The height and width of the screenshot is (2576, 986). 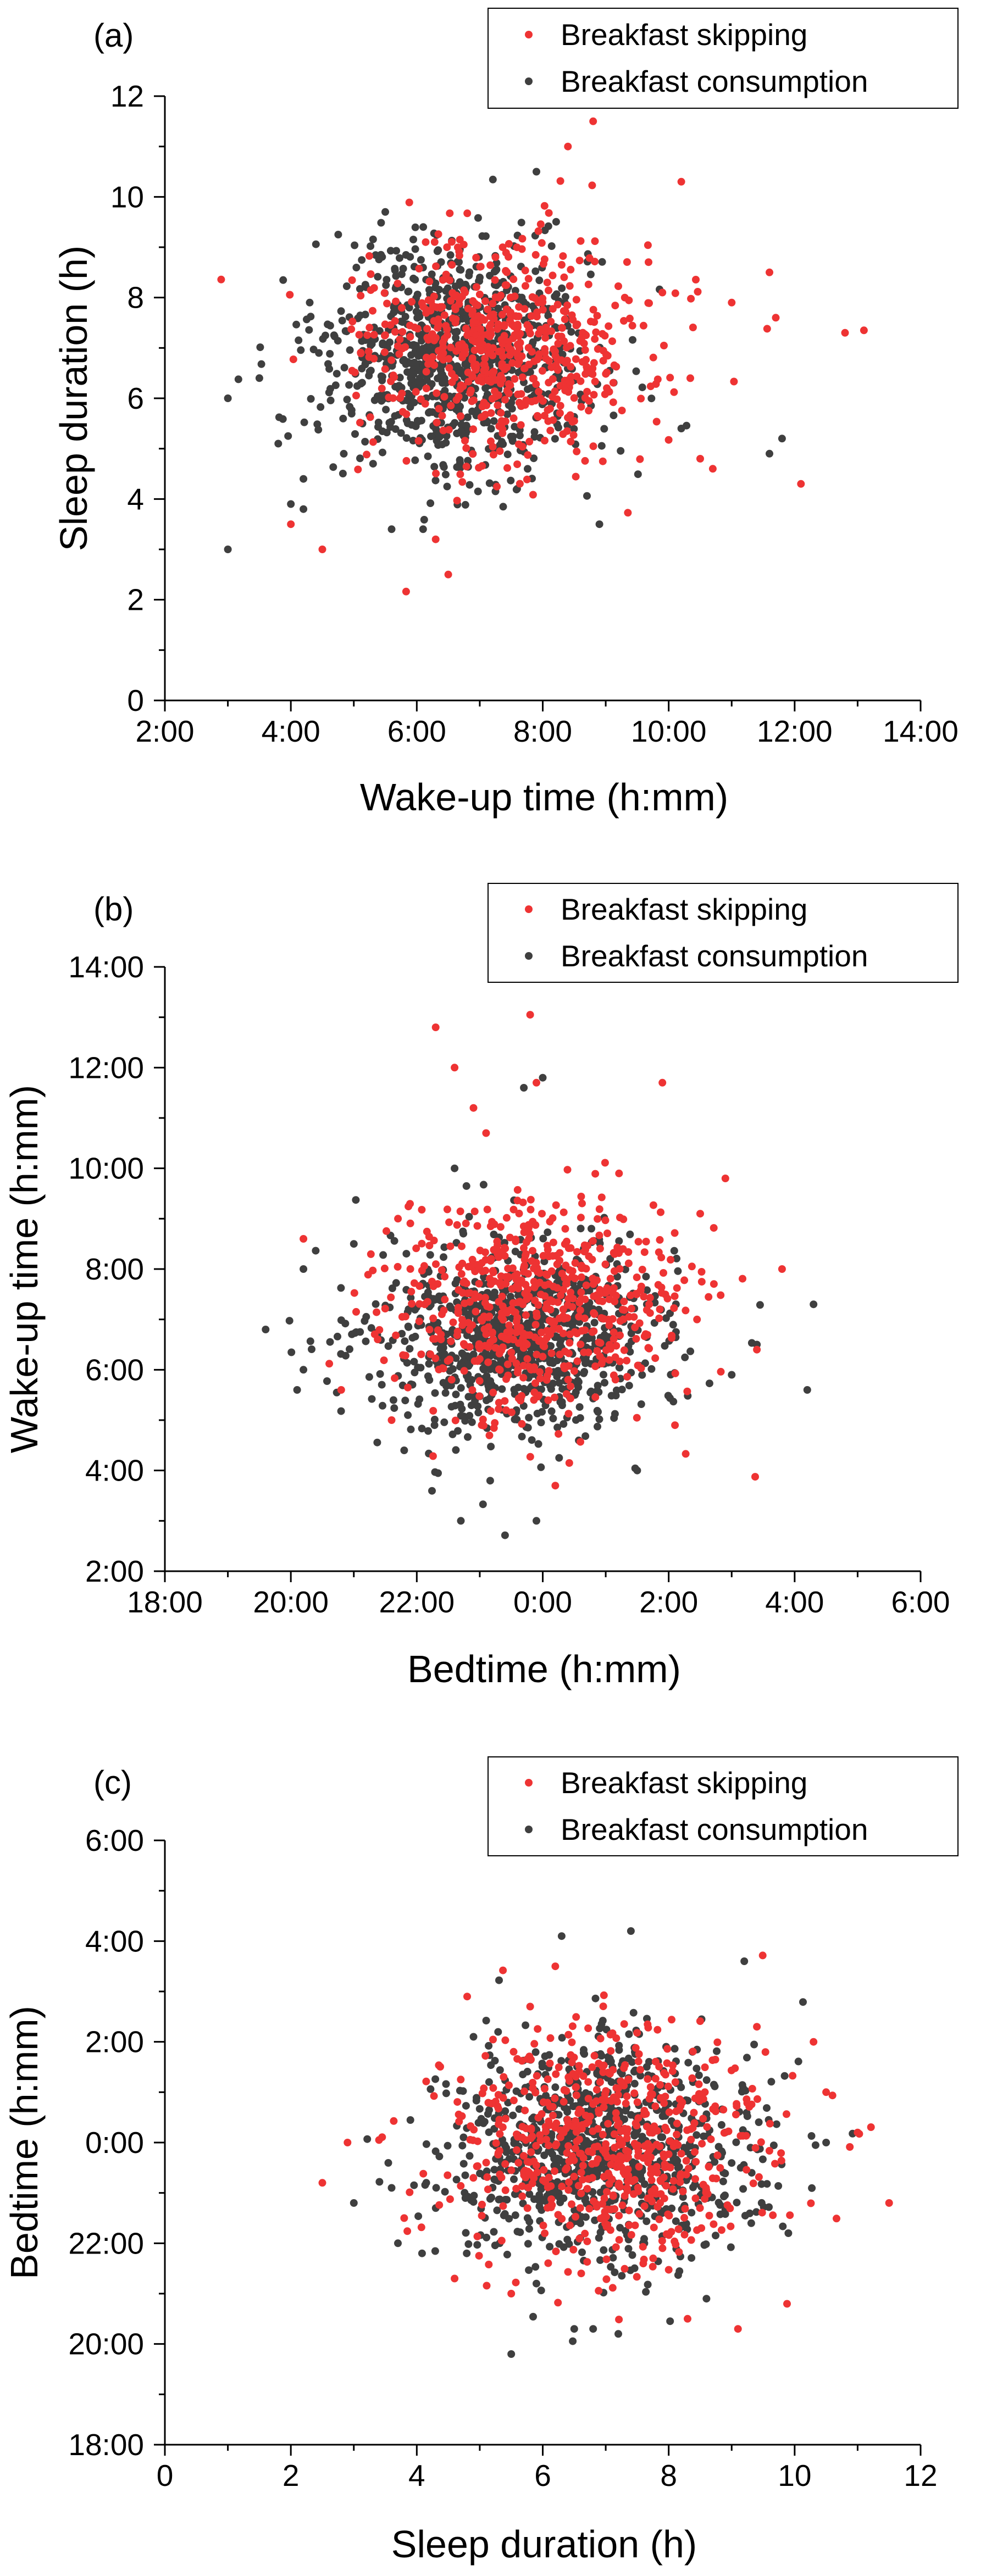 I want to click on y-tick-label-a-0: 0, so click(x=135, y=700).